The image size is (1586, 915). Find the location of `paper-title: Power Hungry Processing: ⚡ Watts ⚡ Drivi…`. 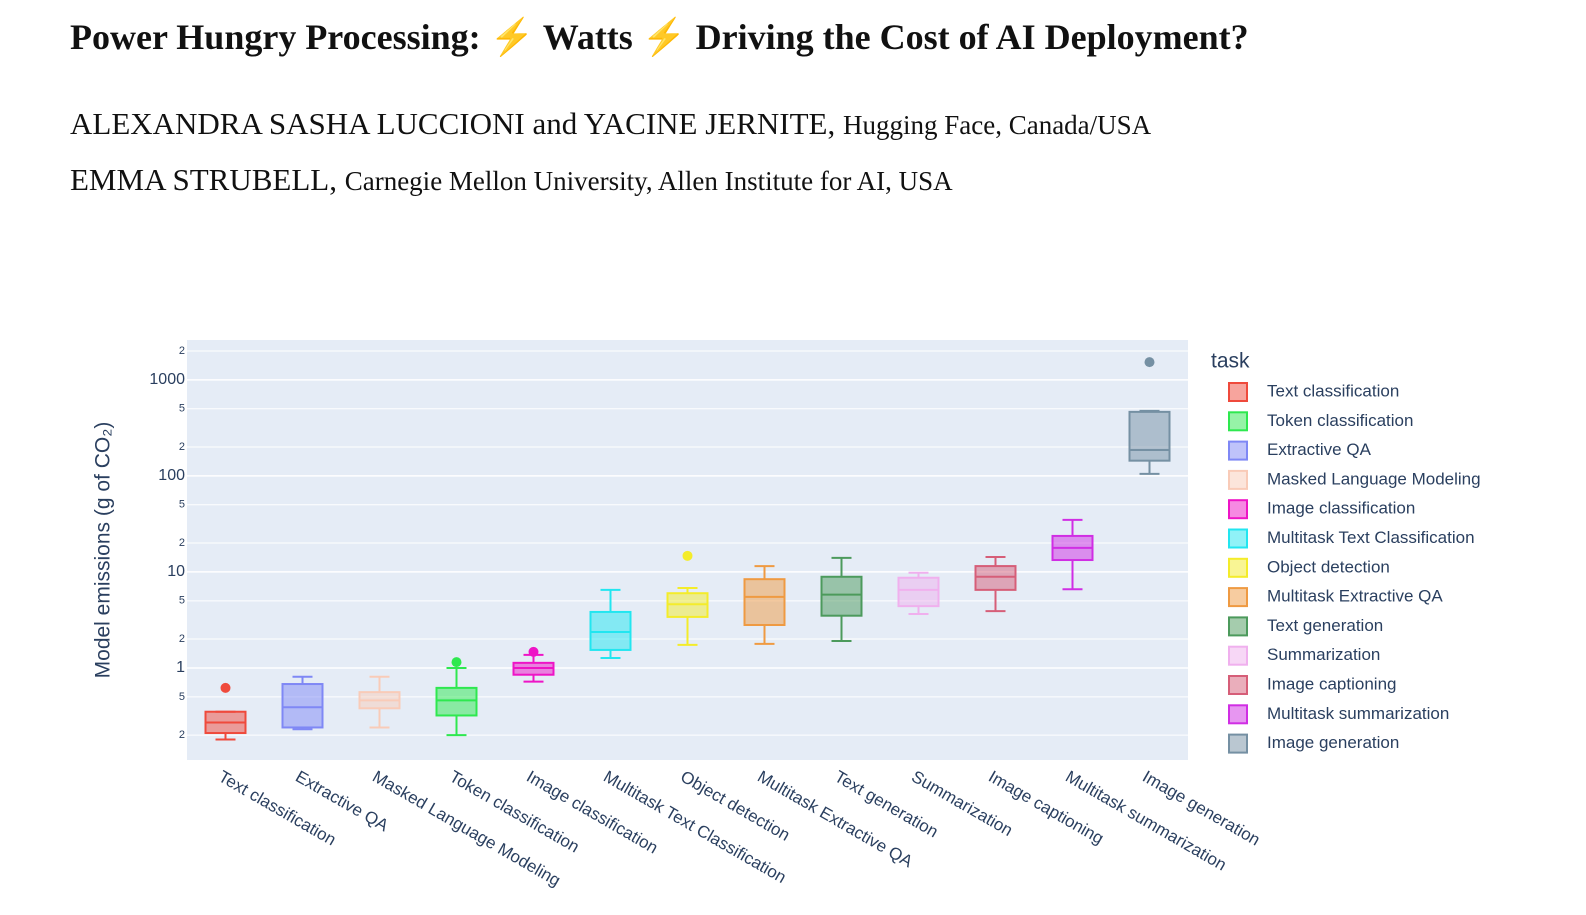

paper-title: Power Hungry Processing: ⚡ Watts ⚡ Drivi… is located at coordinates (659, 37).